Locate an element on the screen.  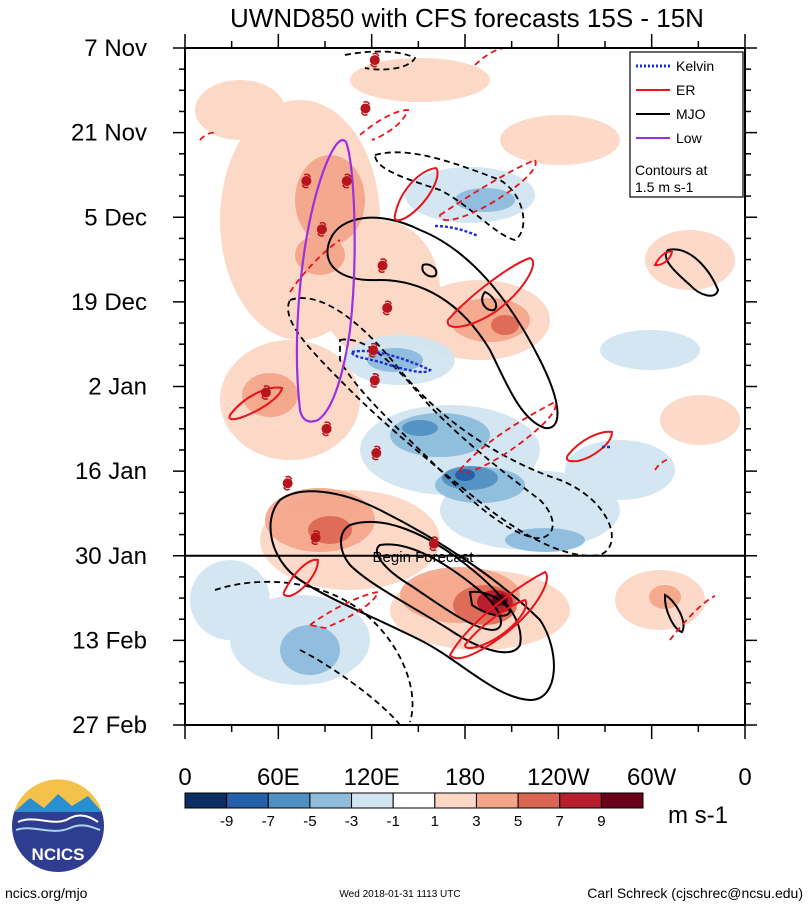
storm-markers is located at coordinates (349, 302).